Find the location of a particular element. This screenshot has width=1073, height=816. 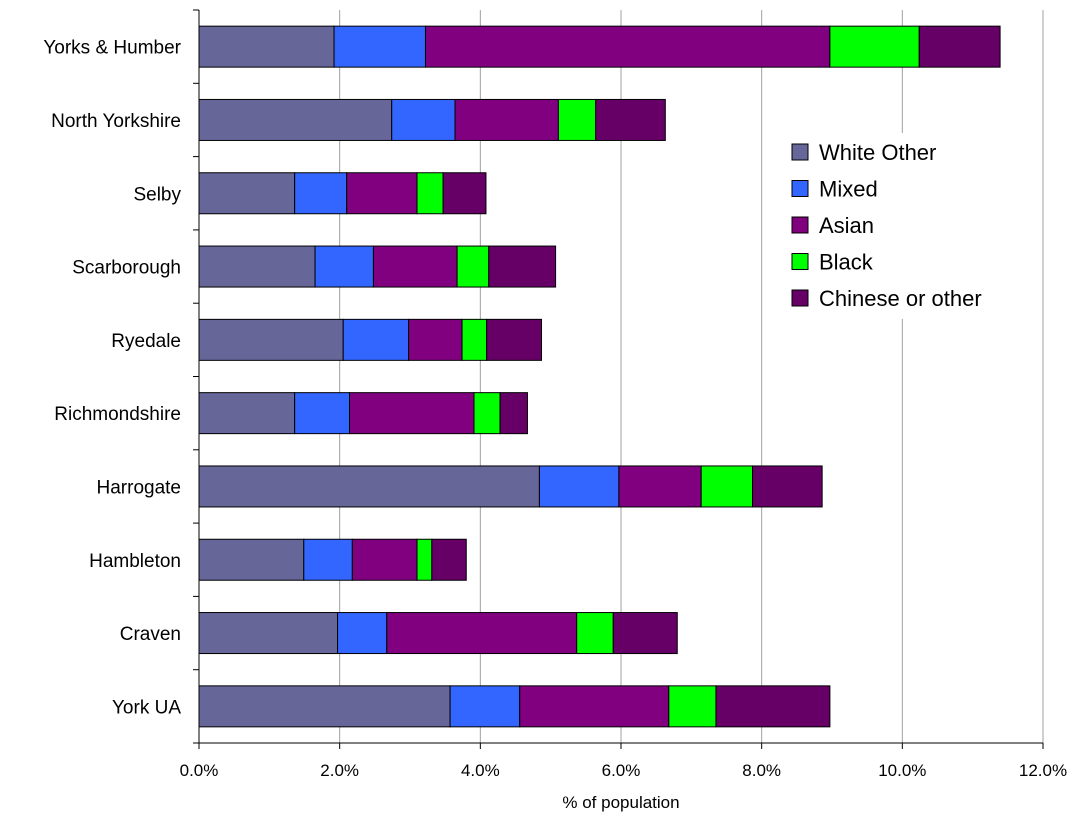

category-label: Harrogate is located at coordinates (139, 487).